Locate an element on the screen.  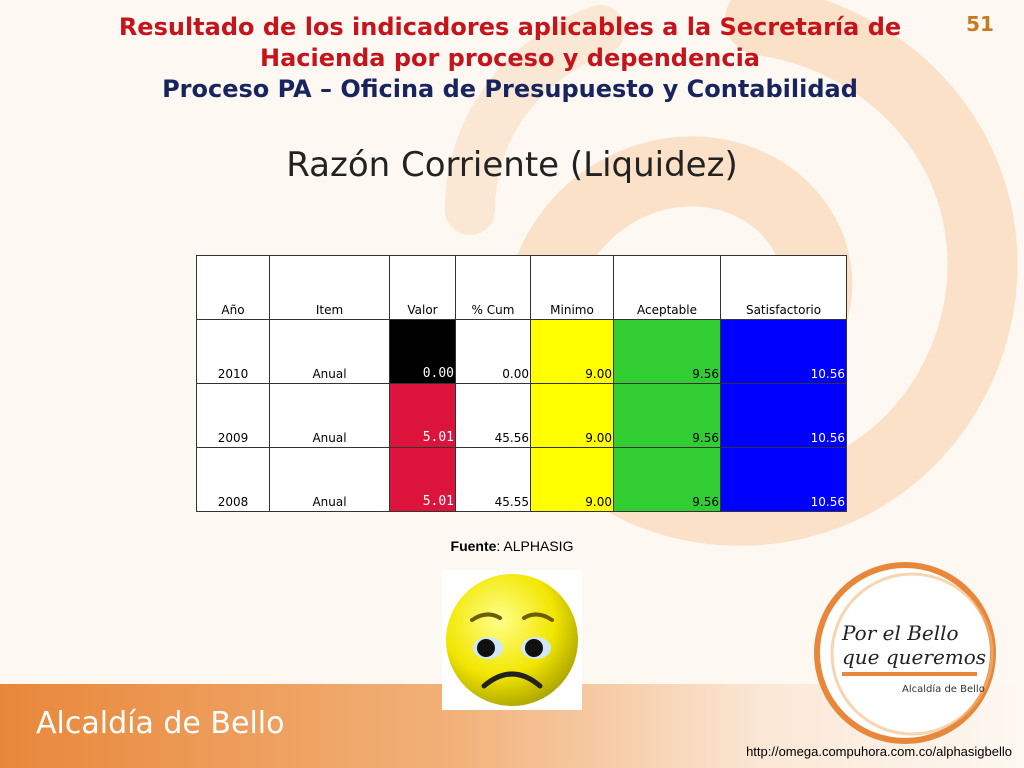
table-row: 2009 Anual 5.01 45.56 9.00 9.56 10.56 is located at coordinates (521, 415).